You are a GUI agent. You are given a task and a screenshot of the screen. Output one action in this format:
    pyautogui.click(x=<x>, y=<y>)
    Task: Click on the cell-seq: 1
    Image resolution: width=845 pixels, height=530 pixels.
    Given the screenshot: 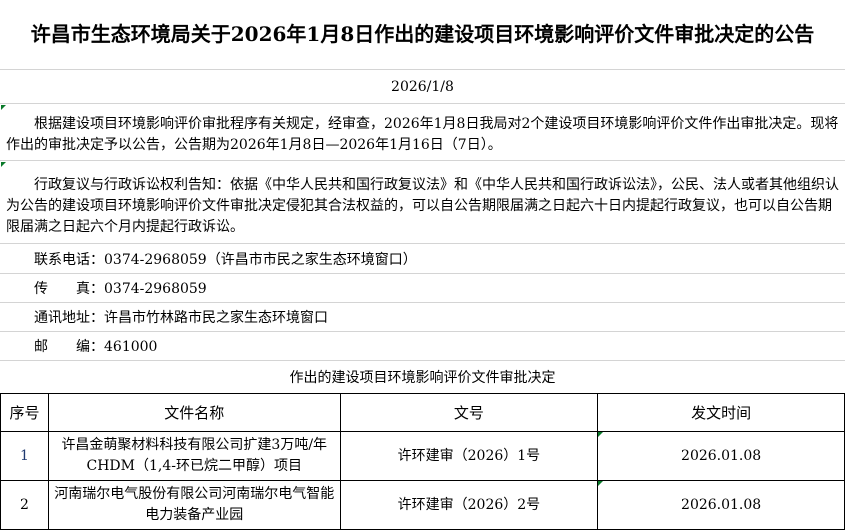 What is the action you would take?
    pyautogui.click(x=24, y=456)
    